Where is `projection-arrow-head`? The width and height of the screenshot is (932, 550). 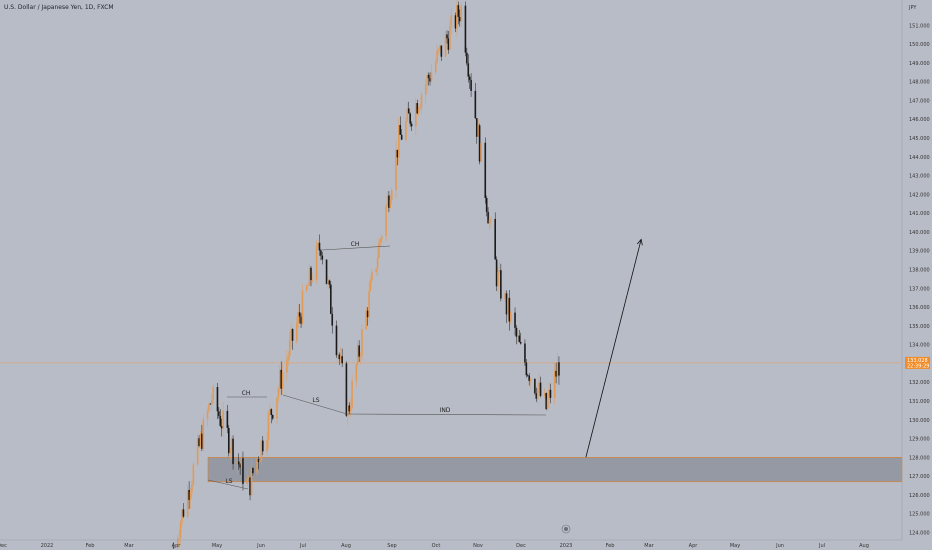 projection-arrow-head is located at coordinates (639, 242).